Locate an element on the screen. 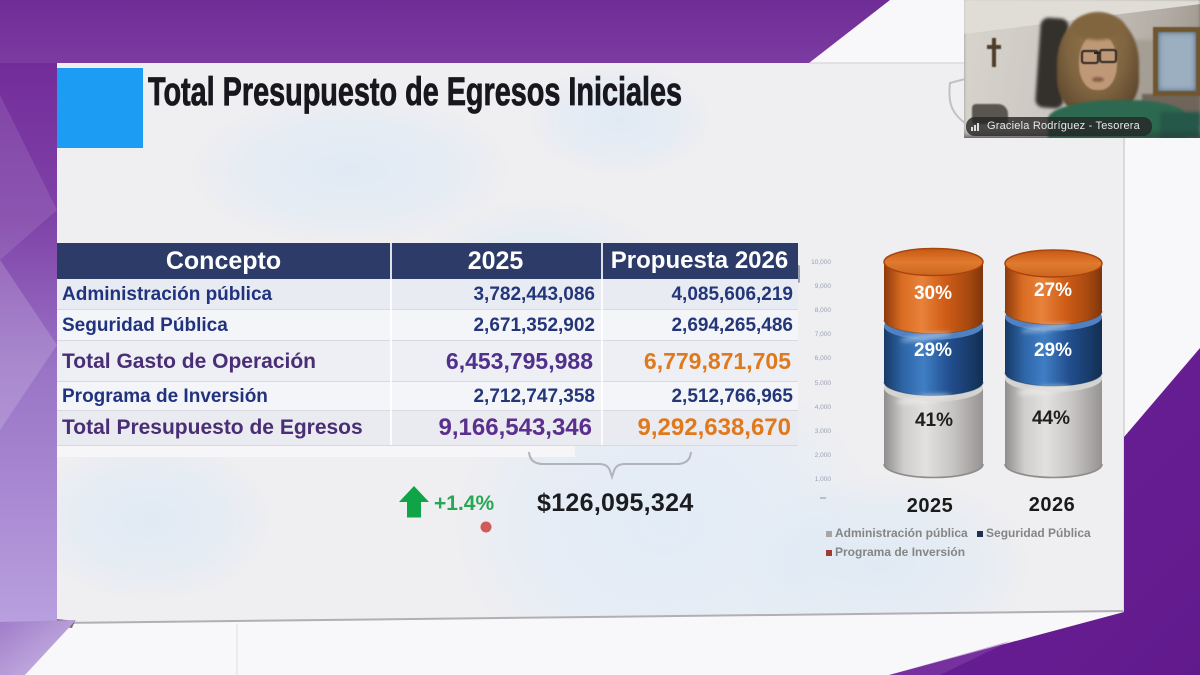 The height and width of the screenshot is (675, 1200). svg-text: 6,000 is located at coordinates (823, 358).